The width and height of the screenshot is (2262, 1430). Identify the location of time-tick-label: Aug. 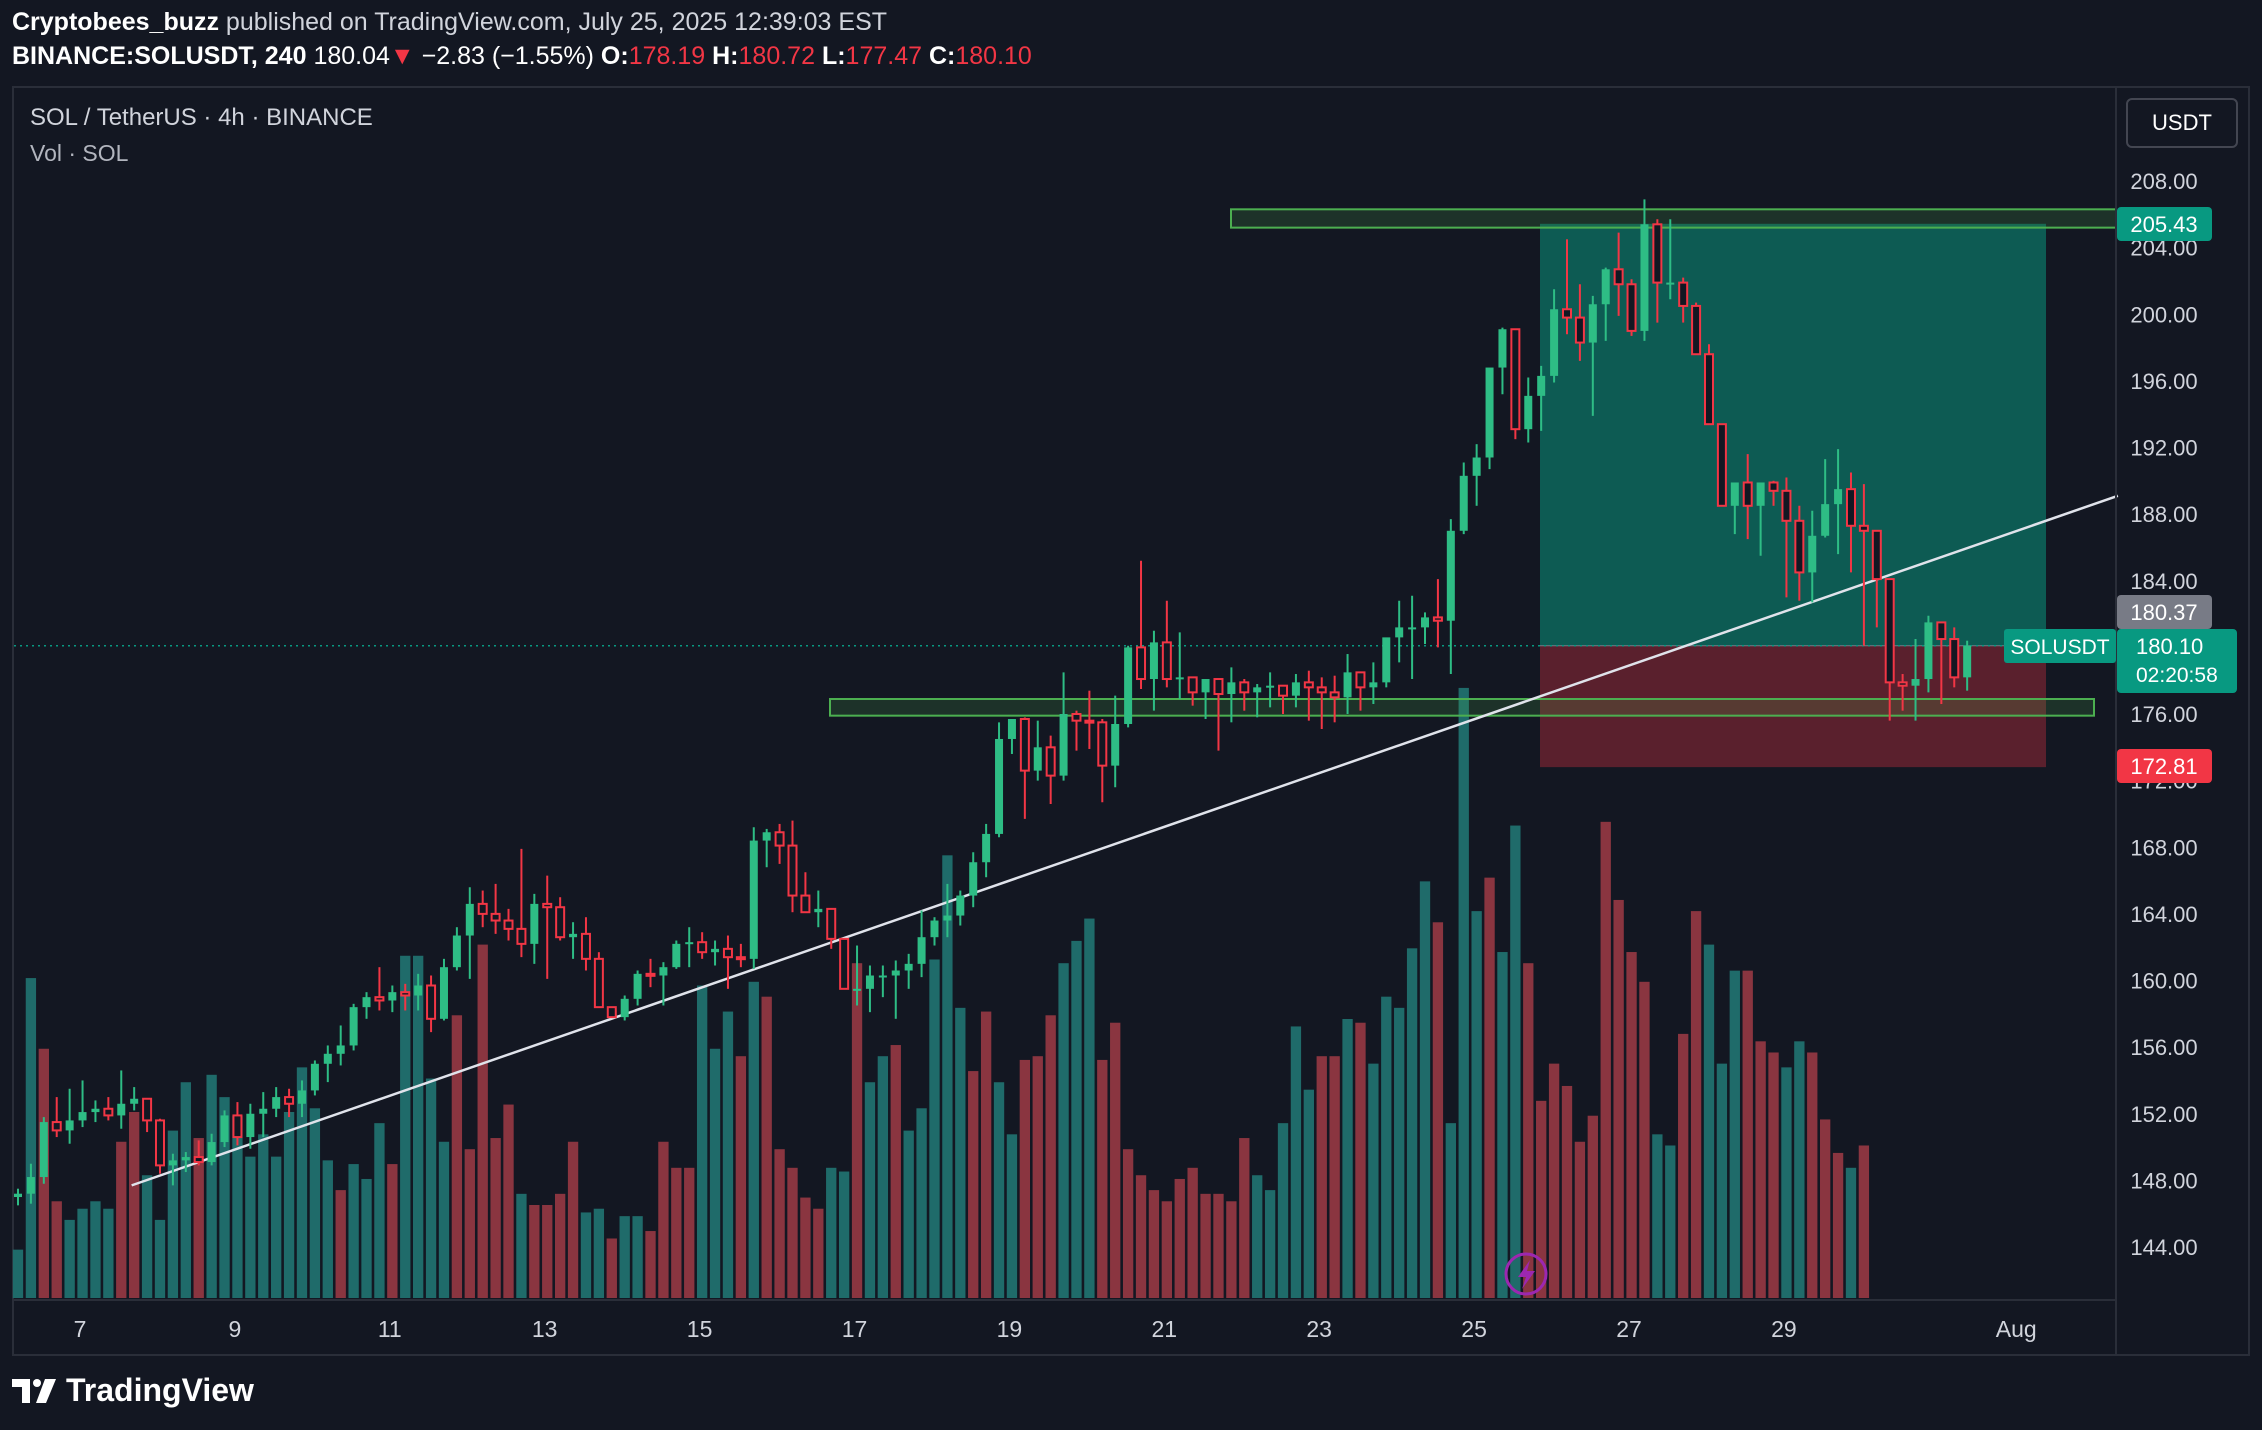
(2016, 1329).